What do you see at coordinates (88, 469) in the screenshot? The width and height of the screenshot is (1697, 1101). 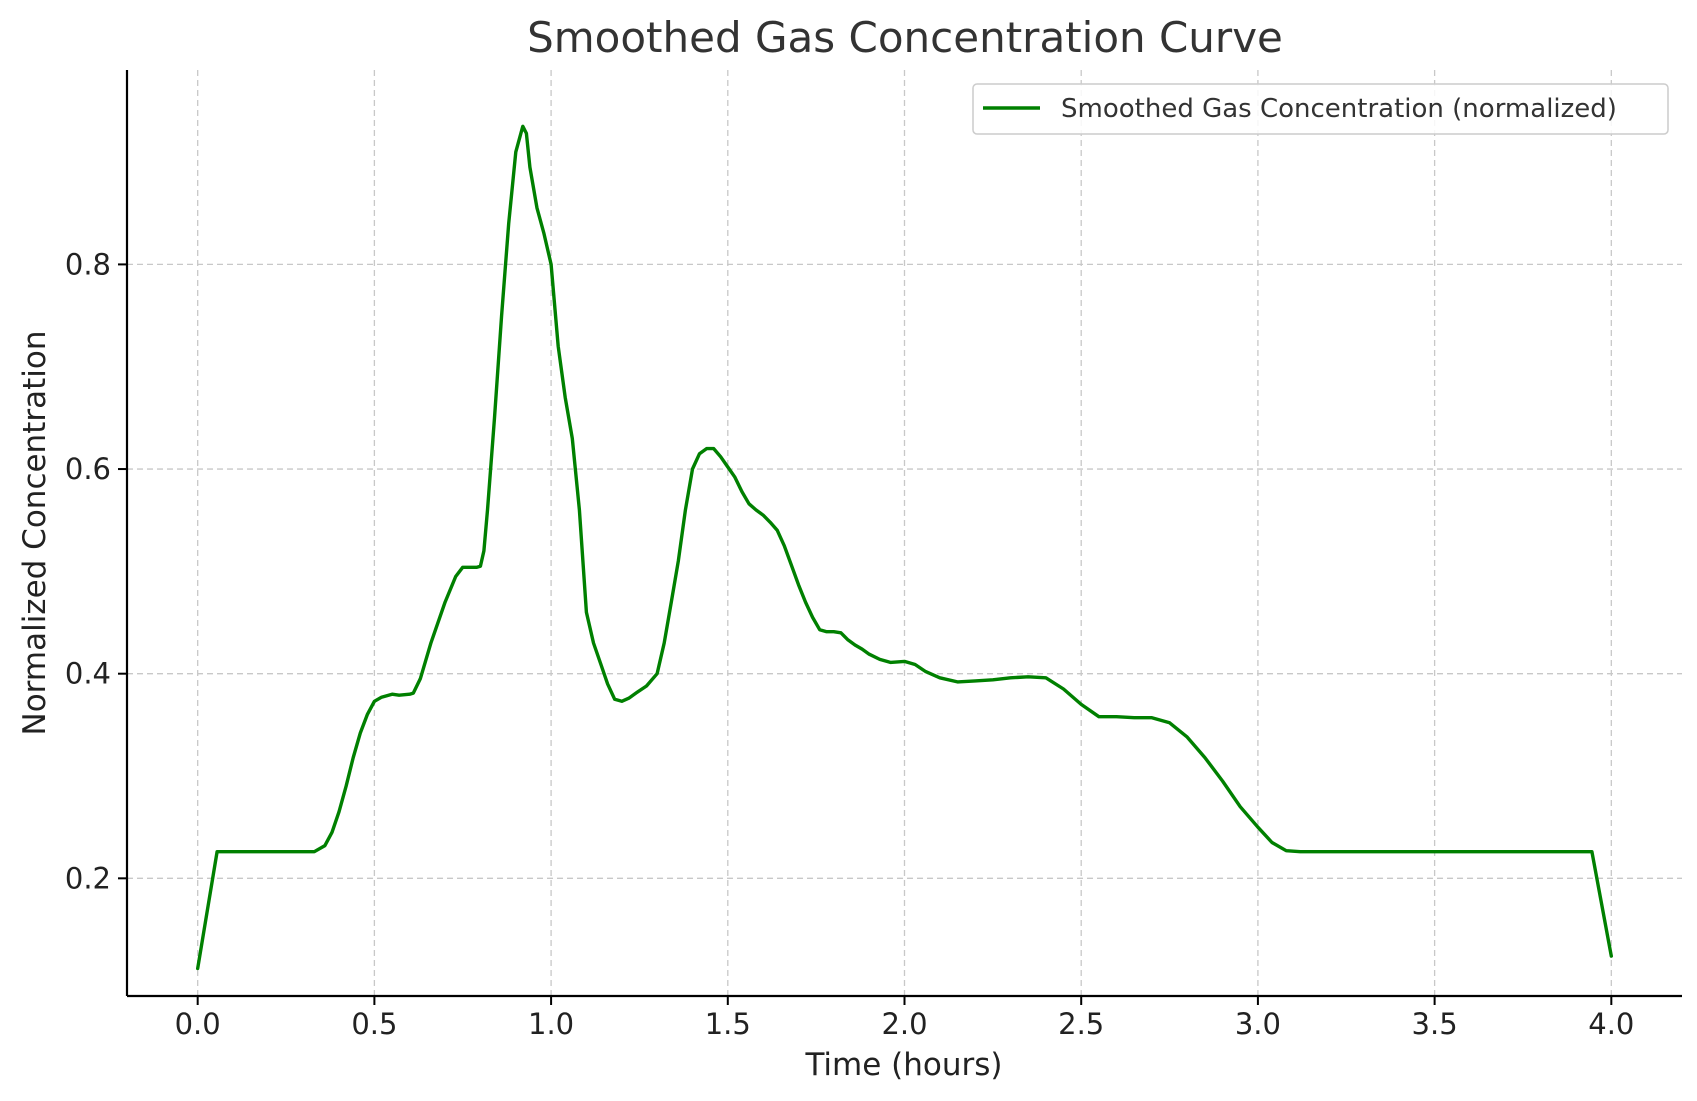 I see `y-tick-label: 0.6` at bounding box center [88, 469].